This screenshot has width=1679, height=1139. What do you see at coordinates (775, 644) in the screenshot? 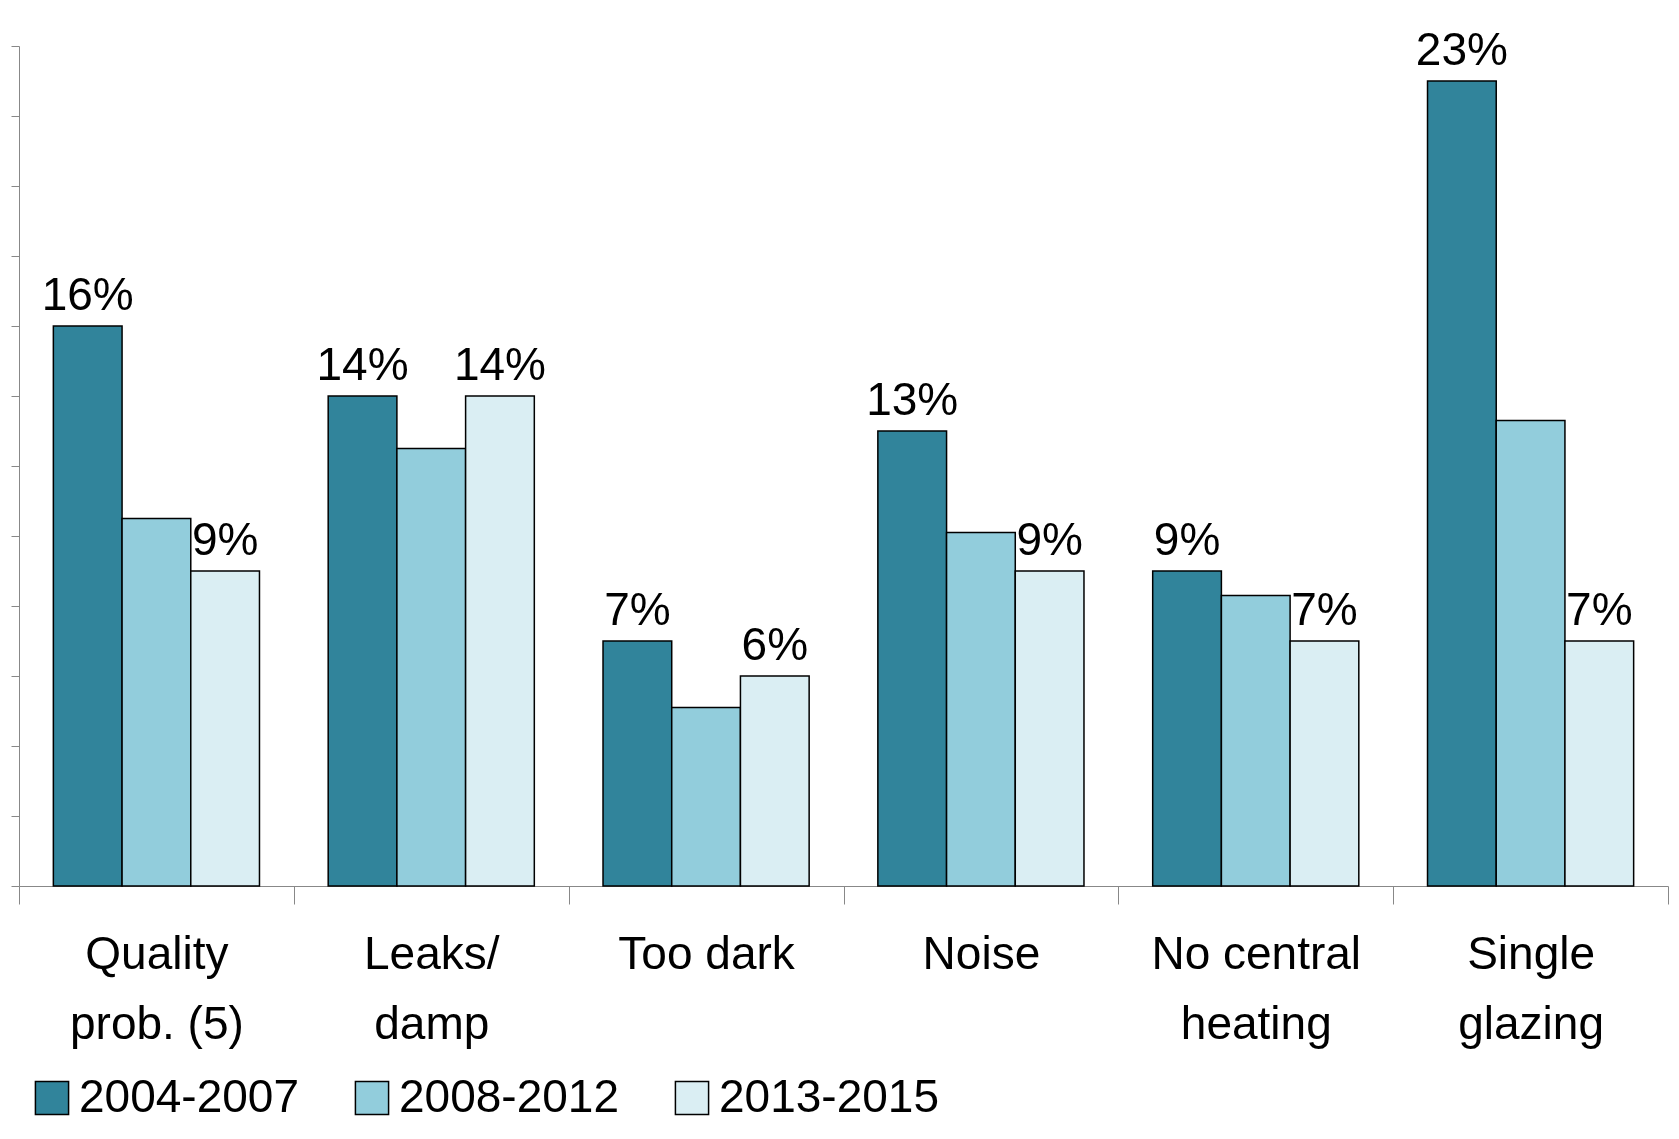
I see `data-label: 6%` at bounding box center [775, 644].